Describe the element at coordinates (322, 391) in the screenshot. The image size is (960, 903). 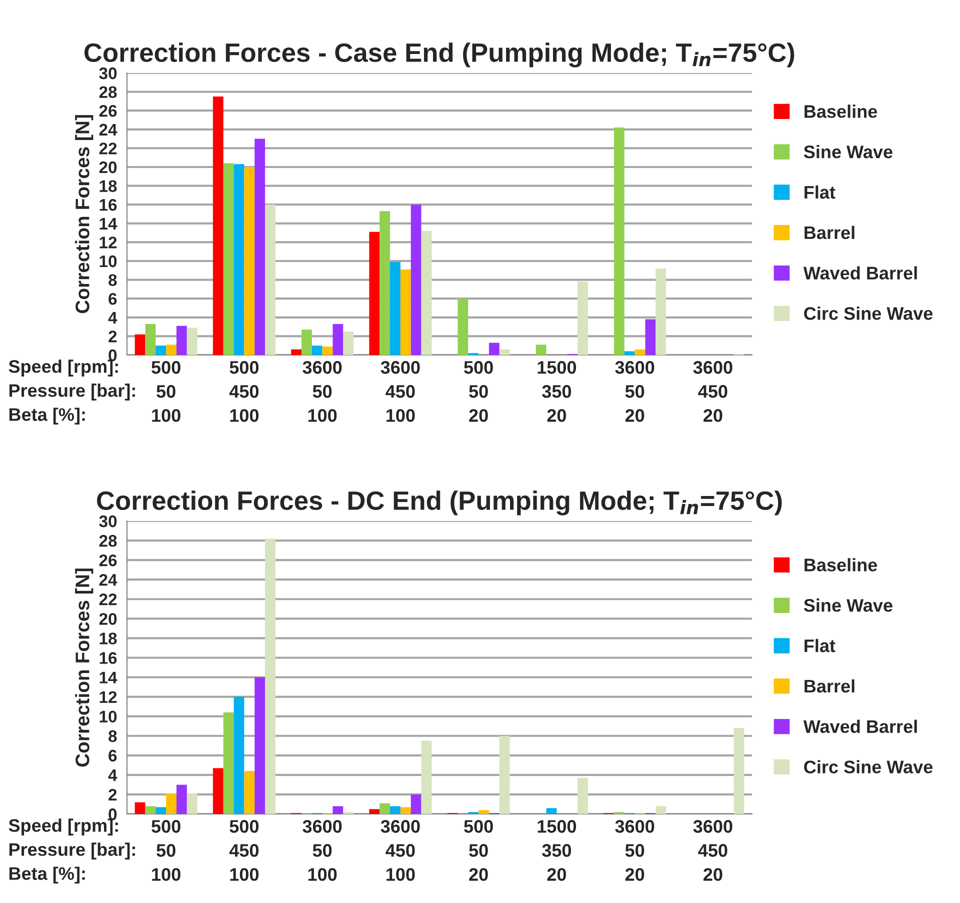
I see `x-tick-label: 3600 50 100` at that location.